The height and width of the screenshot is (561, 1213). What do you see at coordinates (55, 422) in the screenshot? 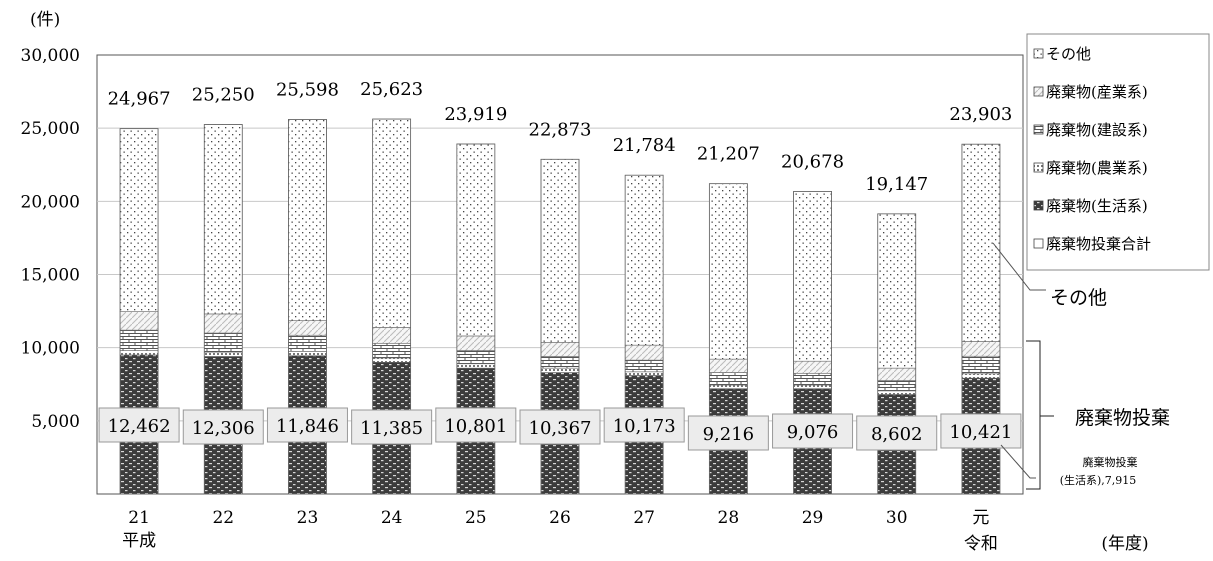
I see `y-tick-label: 5,000` at bounding box center [55, 422].